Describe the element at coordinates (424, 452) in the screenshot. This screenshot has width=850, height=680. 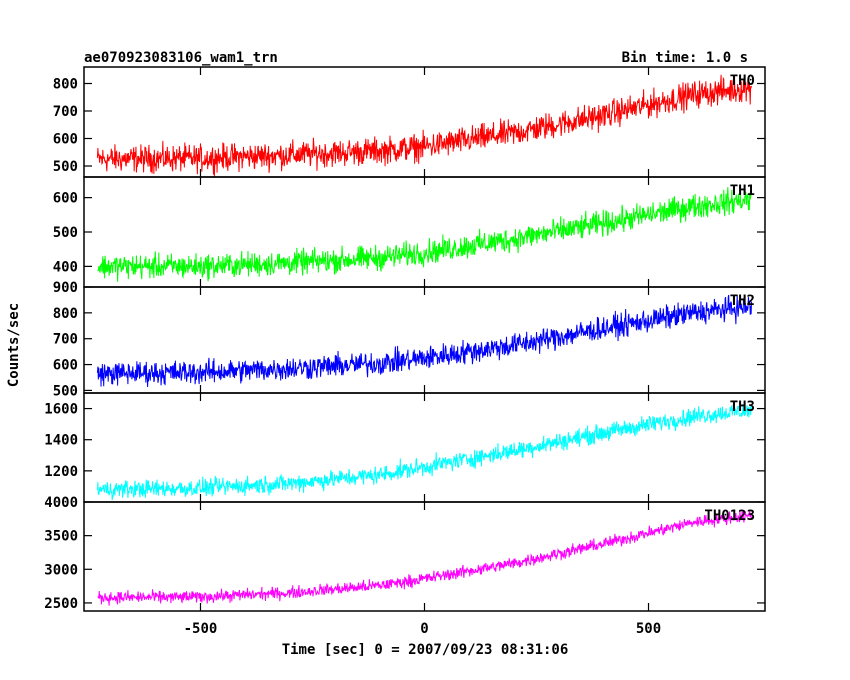
I see `series-line-th3` at that location.